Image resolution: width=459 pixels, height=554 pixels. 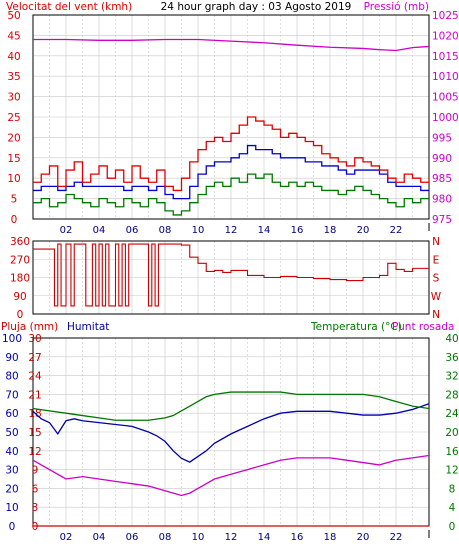 I want to click on wind-tick-label: 30, so click(x=13, y=98).